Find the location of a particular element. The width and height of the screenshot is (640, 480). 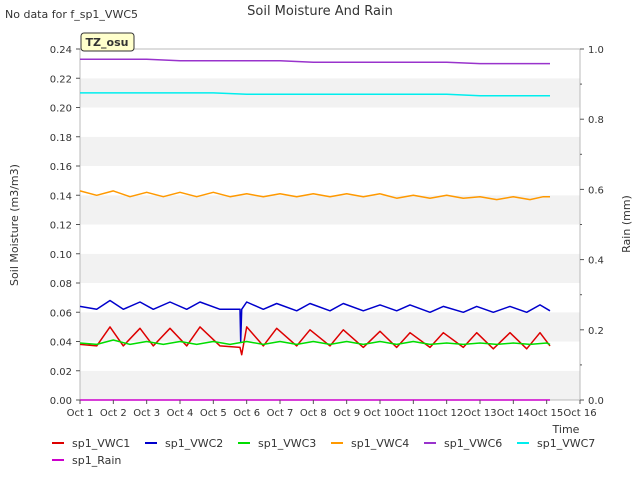

y2-tick-label: 1.0 is located at coordinates (596, 50).